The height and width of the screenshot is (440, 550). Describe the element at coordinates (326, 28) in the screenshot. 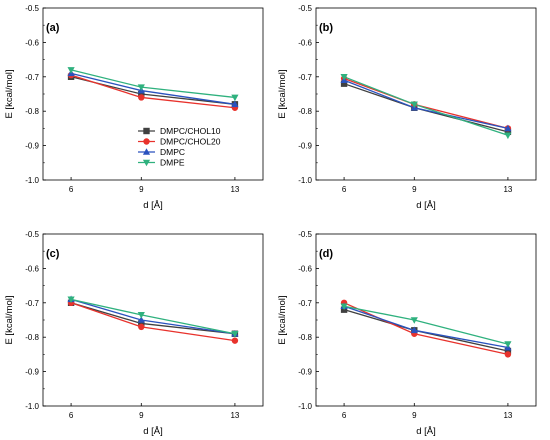

I see `panel-label: (b)` at that location.